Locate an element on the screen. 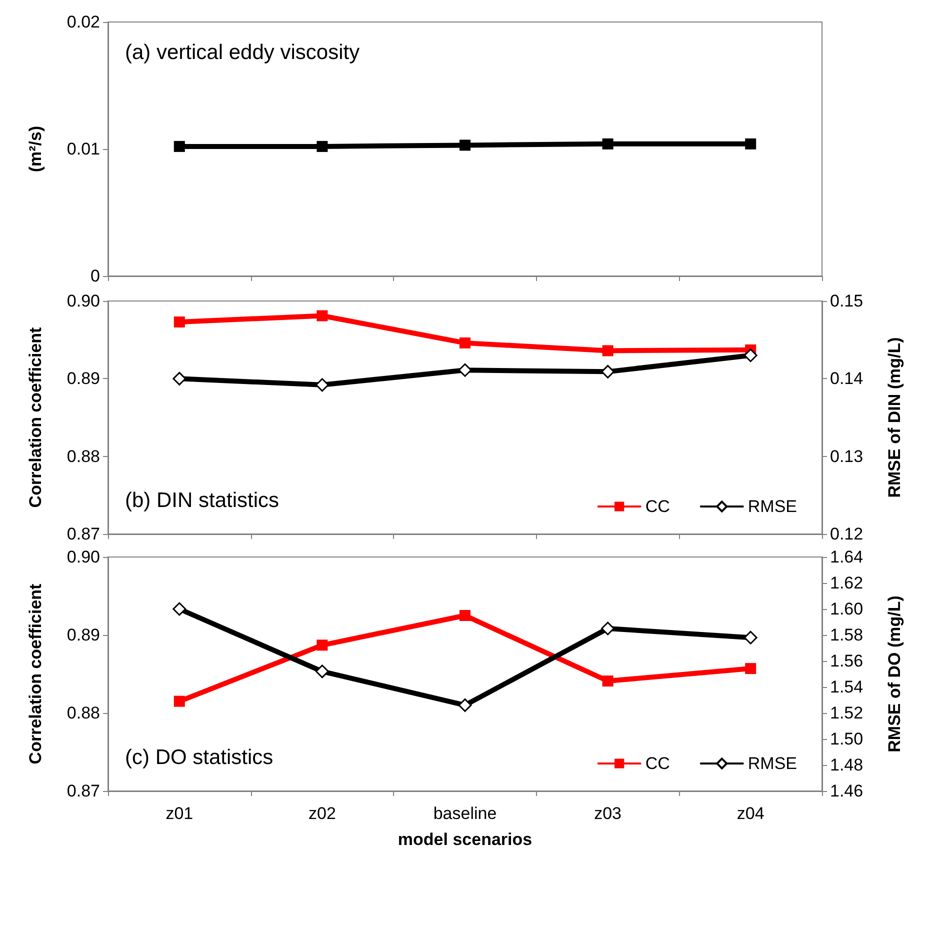 The width and height of the screenshot is (952, 928). annotation: (b) DIN statistics is located at coordinates (202, 500).